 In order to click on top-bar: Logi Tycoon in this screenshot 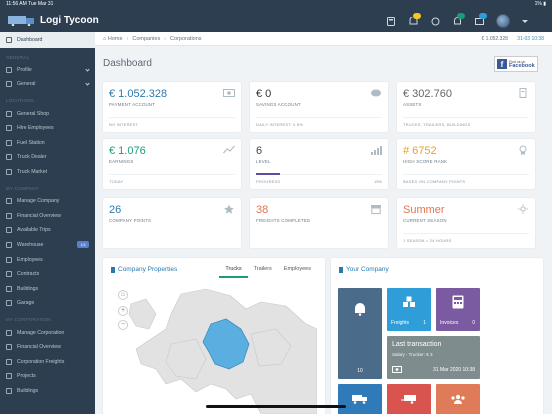, I will do `click(276, 20)`.